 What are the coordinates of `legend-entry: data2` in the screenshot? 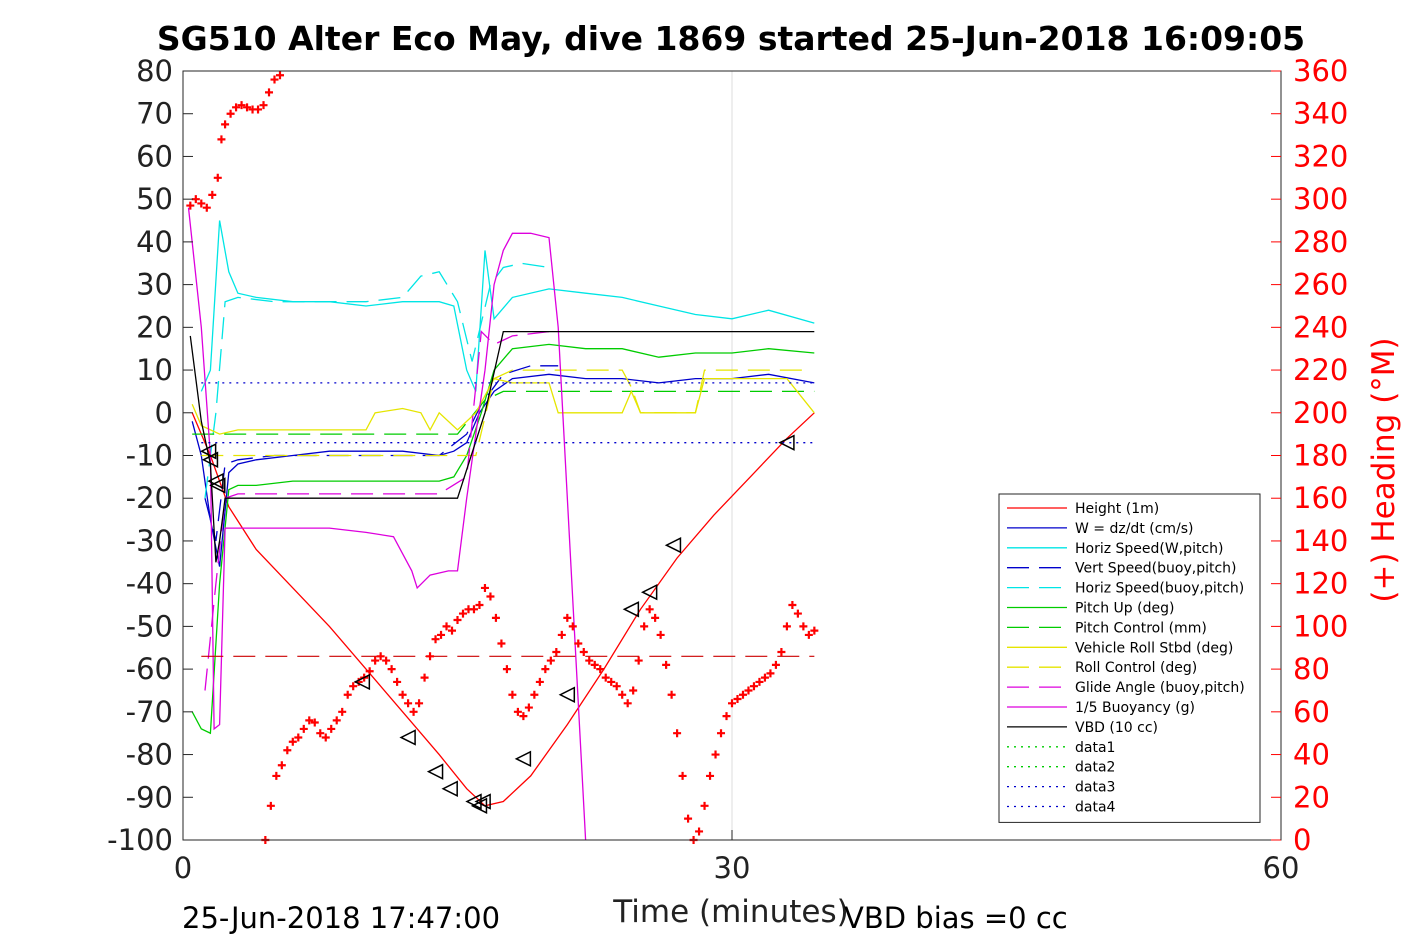 It's located at (1095, 768).